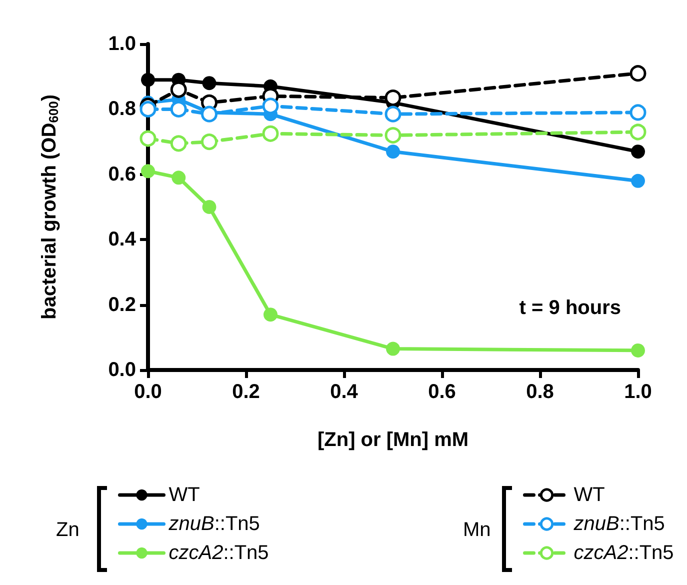  Describe the element at coordinates (122, 109) in the screenshot. I see `y-tick-label: 0.8` at that location.